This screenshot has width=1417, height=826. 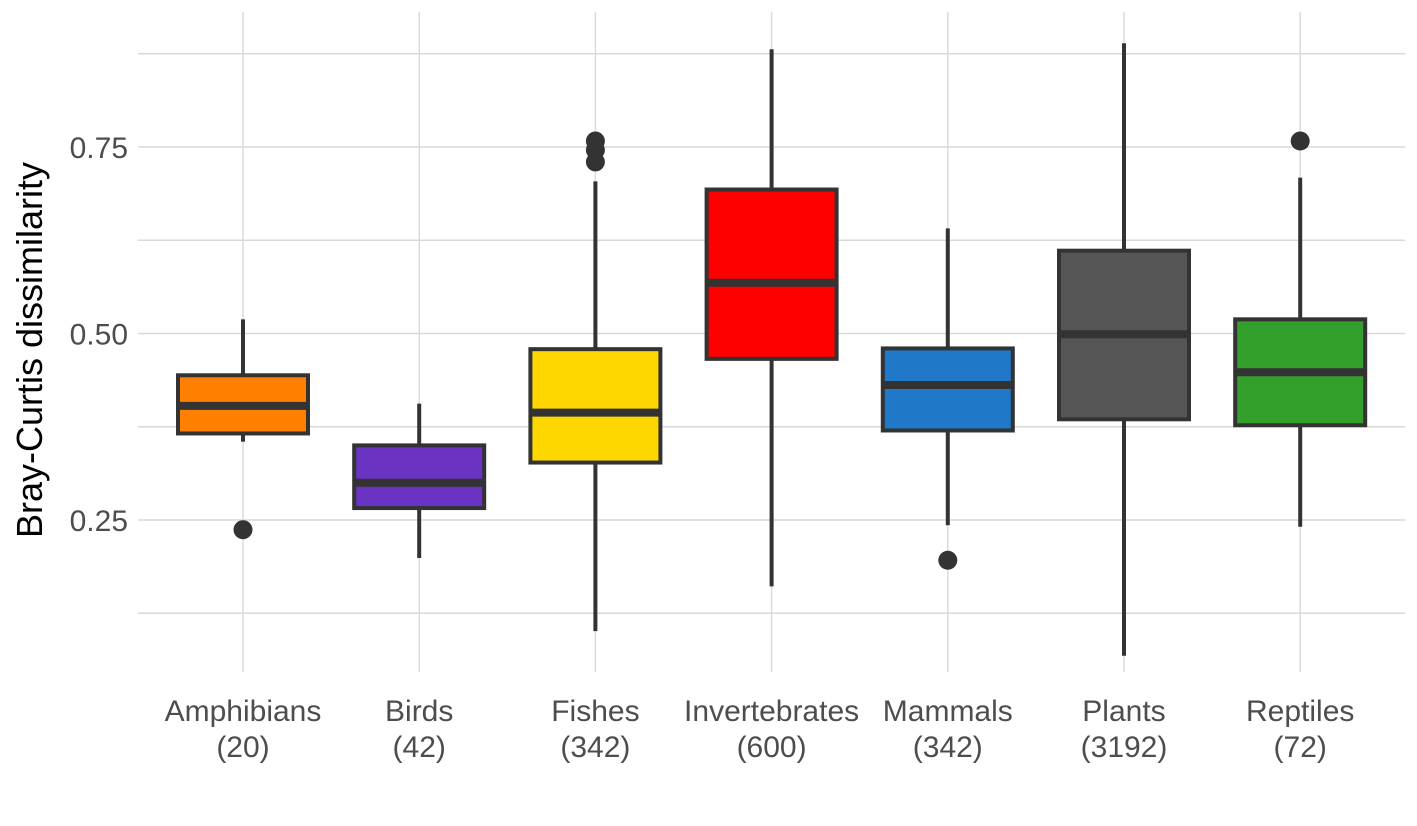 What do you see at coordinates (419, 747) in the screenshot?
I see `x-tick-count: (42)` at bounding box center [419, 747].